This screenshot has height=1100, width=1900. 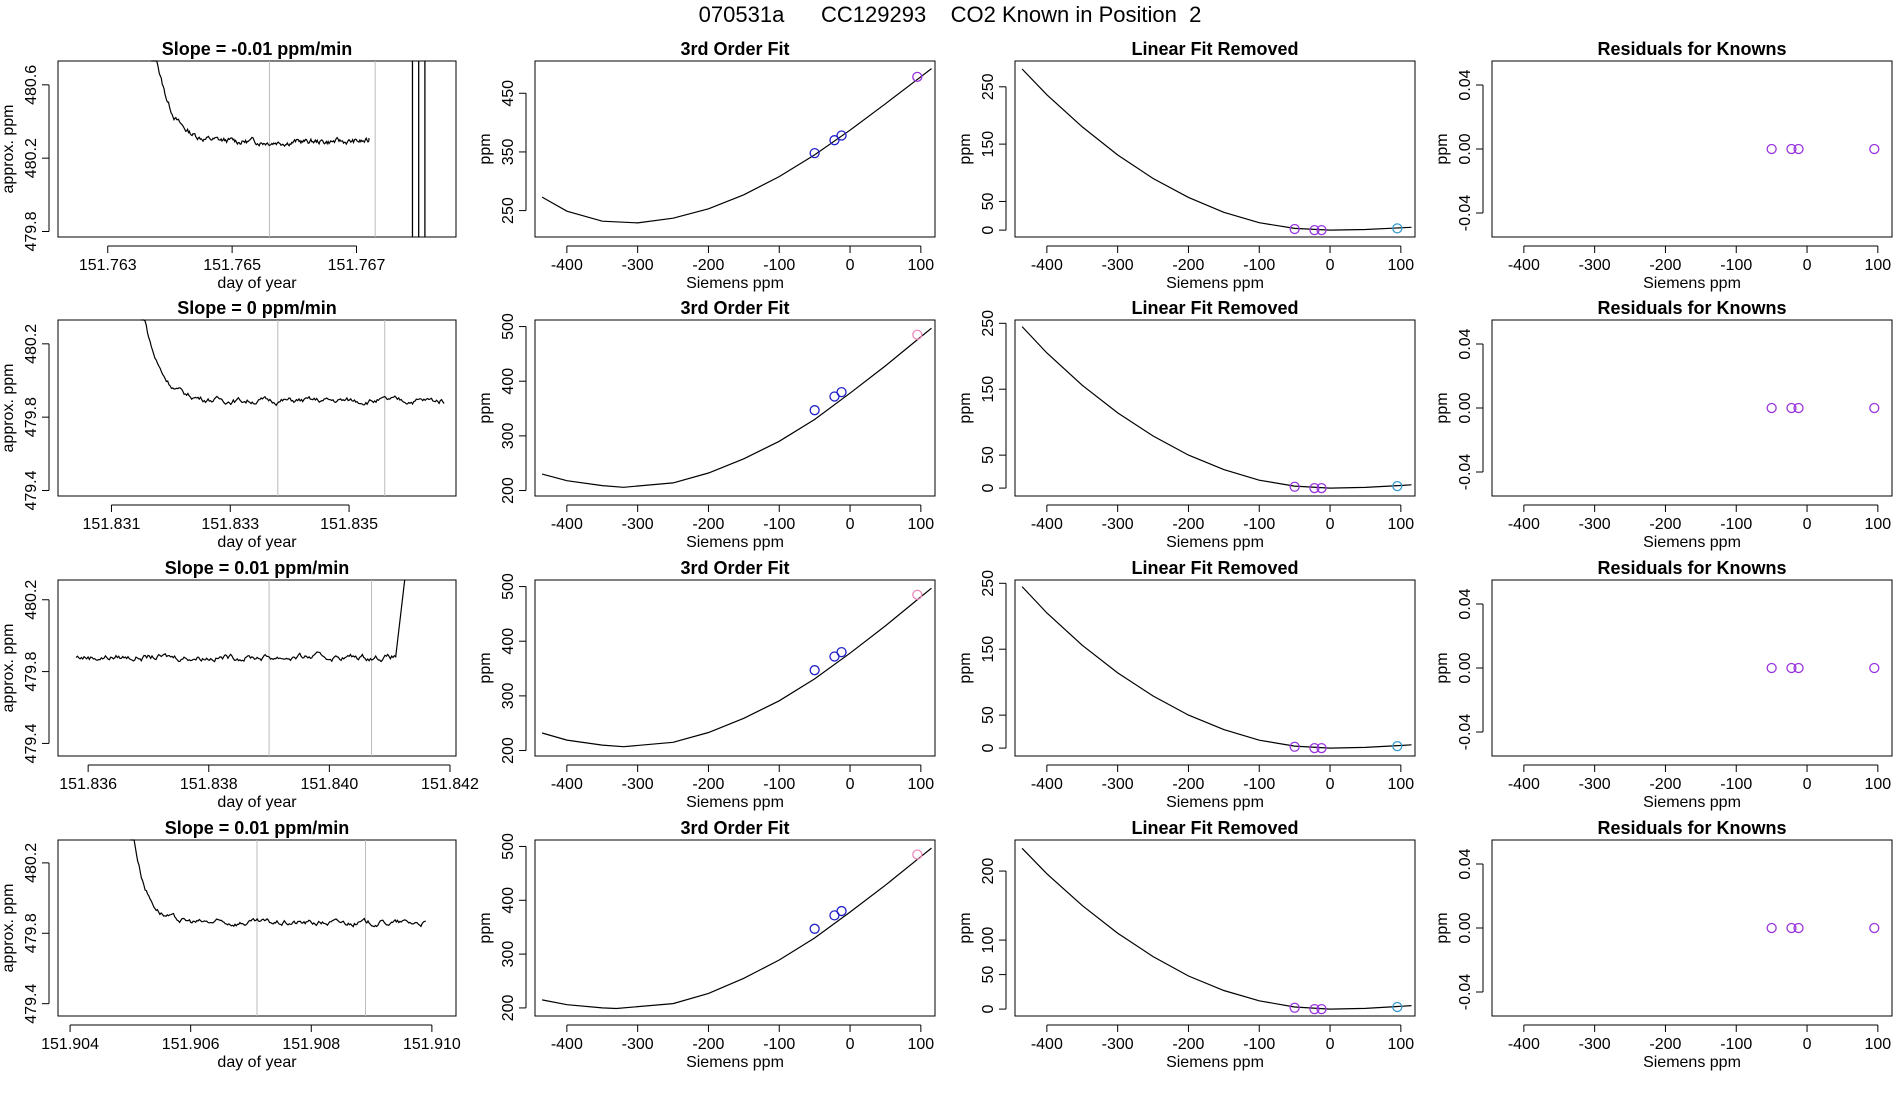 I want to click on fit-y-tick-label: 450, so click(x=508, y=93).